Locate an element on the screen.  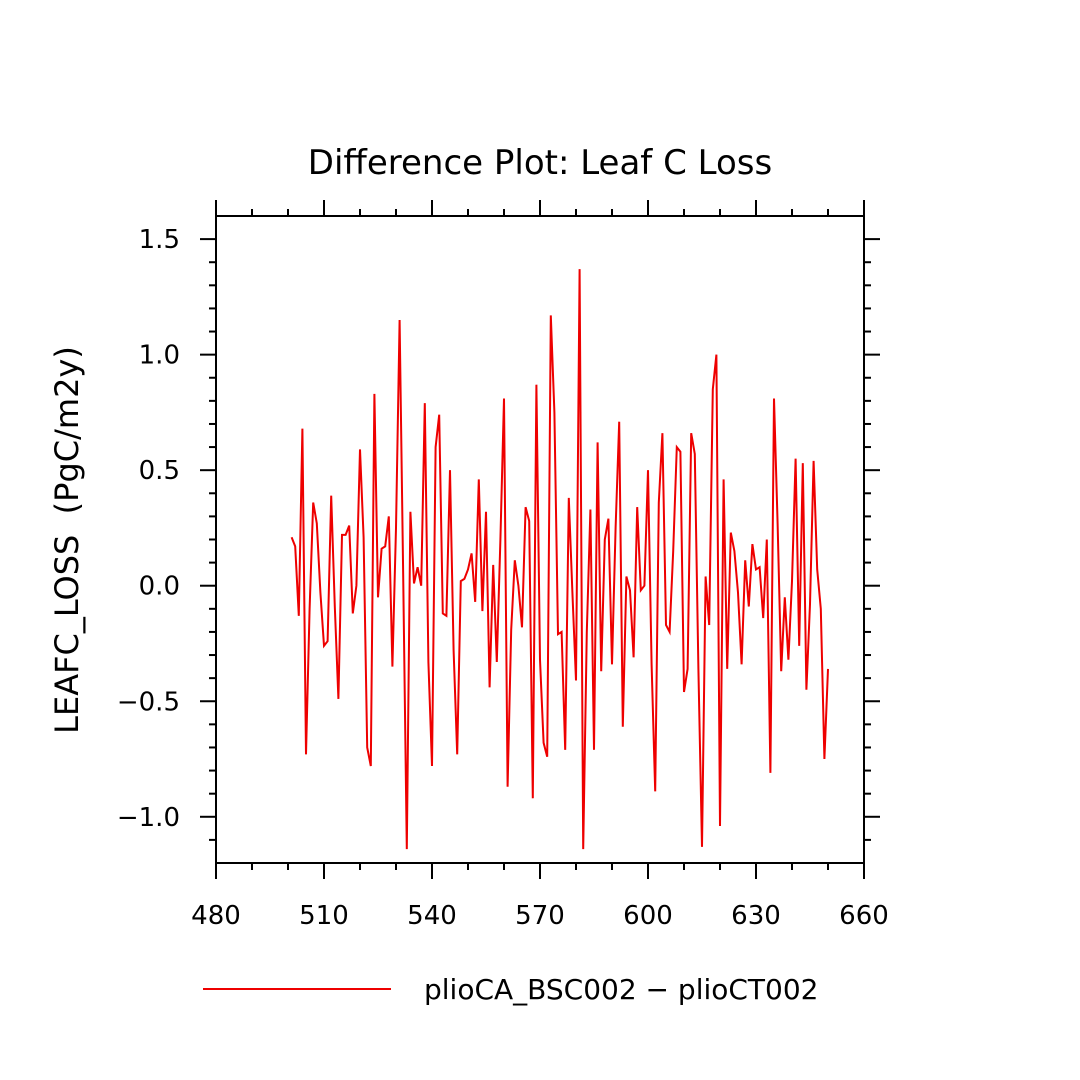
x-tick-label: 480 is located at coordinates (216, 916).